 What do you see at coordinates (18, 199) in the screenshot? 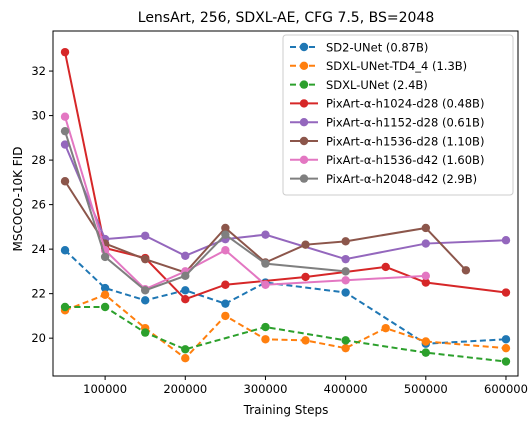
I see `y-axis-label: MSCOCO-10K FID` at bounding box center [18, 199].